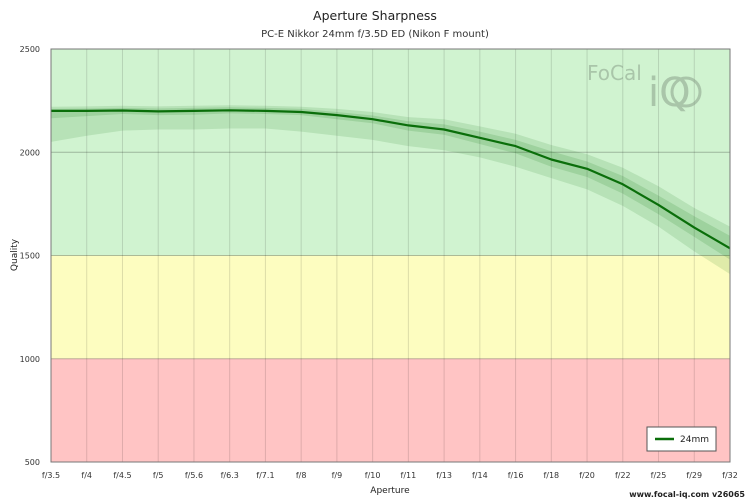 The image size is (750, 500). I want to click on legend: 24mm, so click(681, 439).